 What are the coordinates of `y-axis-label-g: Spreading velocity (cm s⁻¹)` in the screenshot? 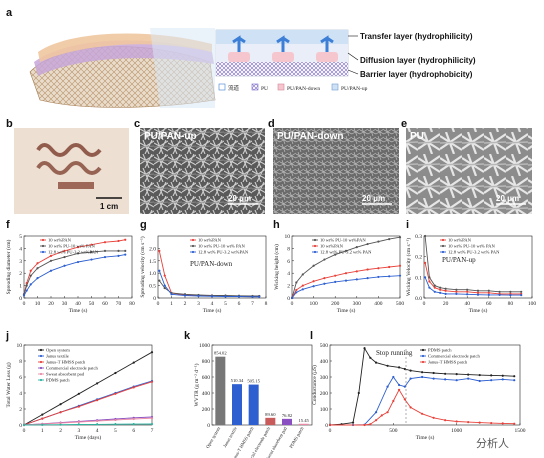 It's located at (142, 266).